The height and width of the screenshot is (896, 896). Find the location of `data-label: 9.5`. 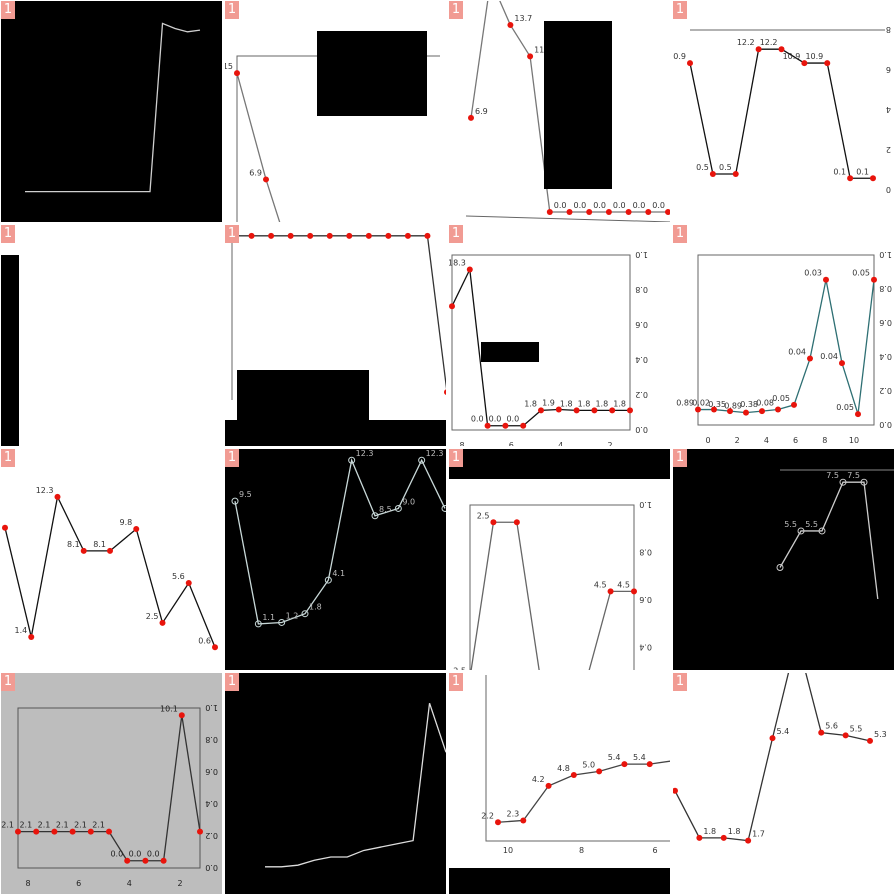

data-label: 9.5 is located at coordinates (245, 494).